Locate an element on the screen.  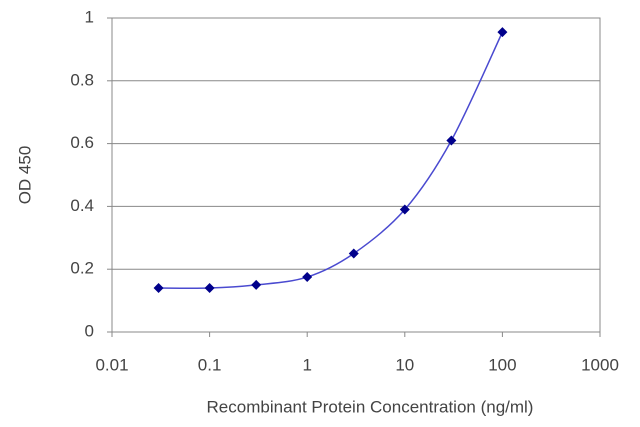
x-tick-label: 100 is located at coordinates (502, 364).